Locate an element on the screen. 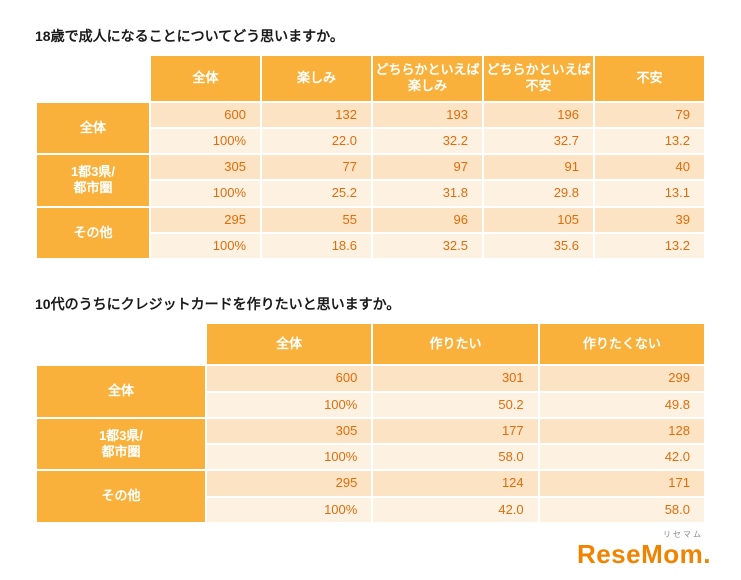  table-row-count: 全体 600 301 299 is located at coordinates (370, 391).